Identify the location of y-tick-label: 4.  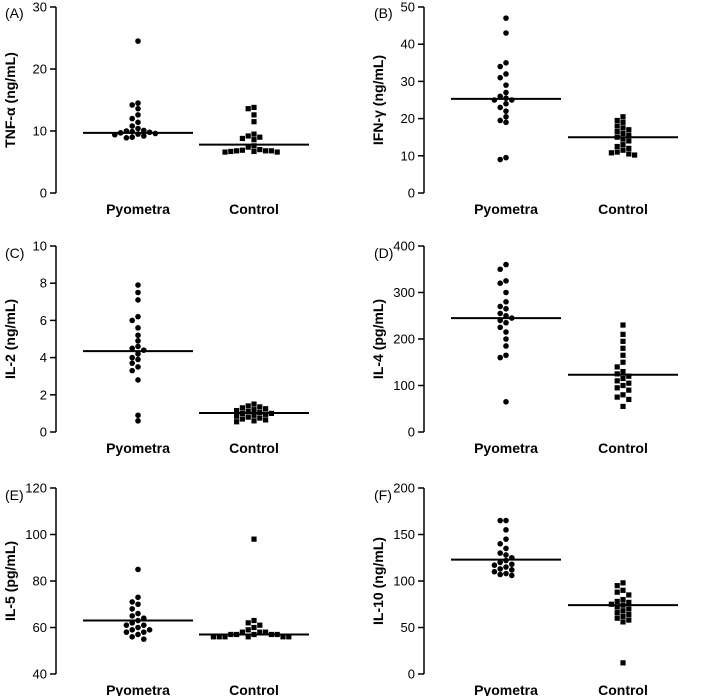
(43, 357).